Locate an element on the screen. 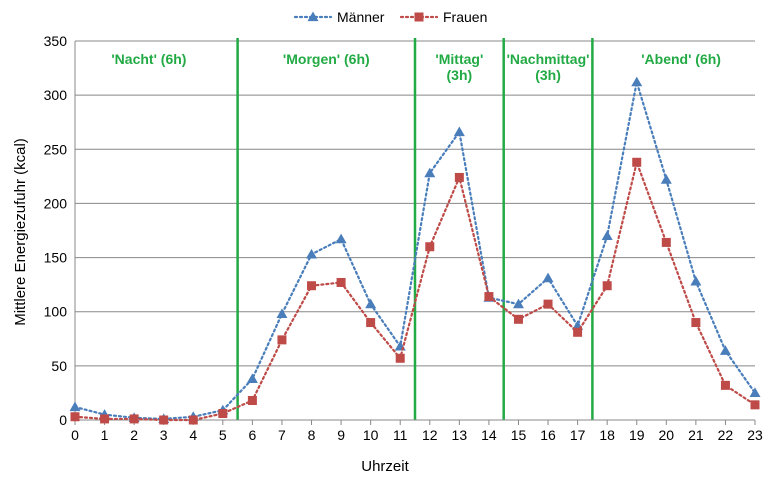 The width and height of the screenshot is (768, 493). x-tick-label-10: 10 is located at coordinates (371, 435).